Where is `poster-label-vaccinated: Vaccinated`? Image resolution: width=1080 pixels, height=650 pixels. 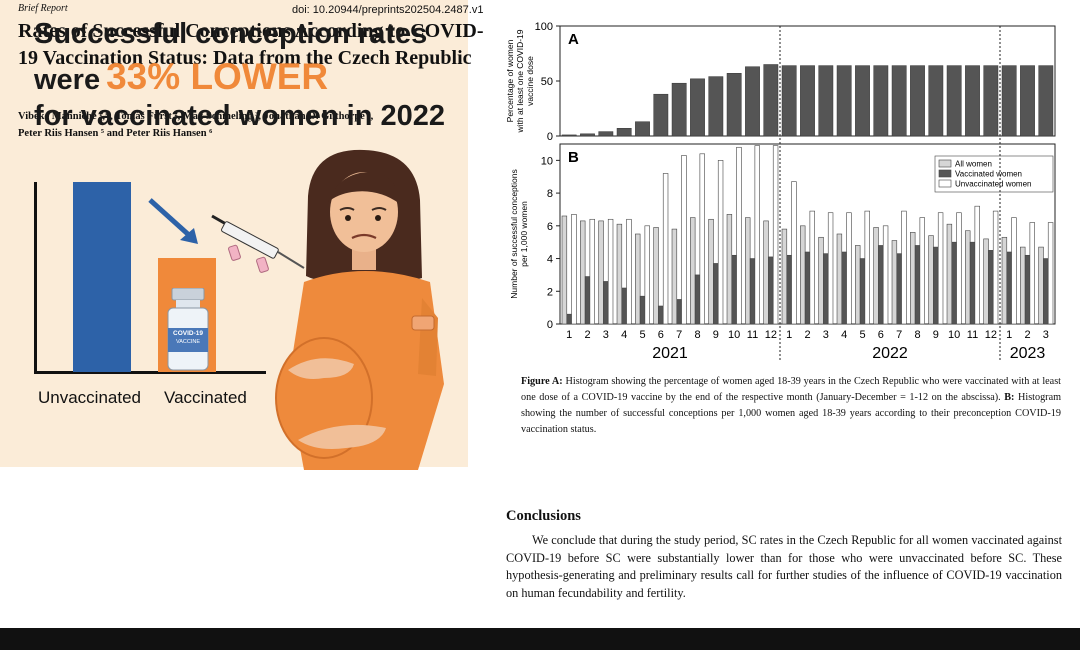
poster-label-vaccinated: Vaccinated is located at coordinates (205, 397).